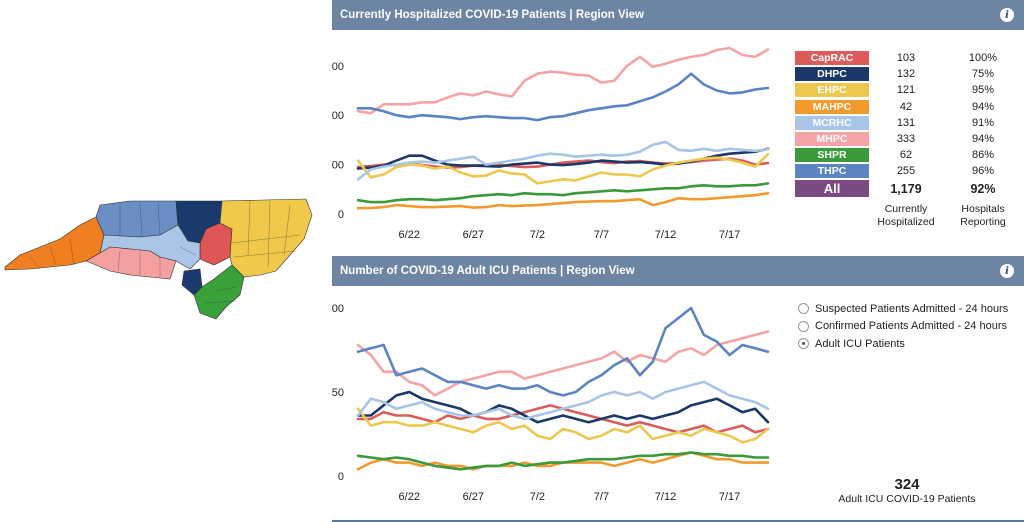 This screenshot has width=1024, height=522. I want to click on hospitalized-count: 121, so click(906, 90).